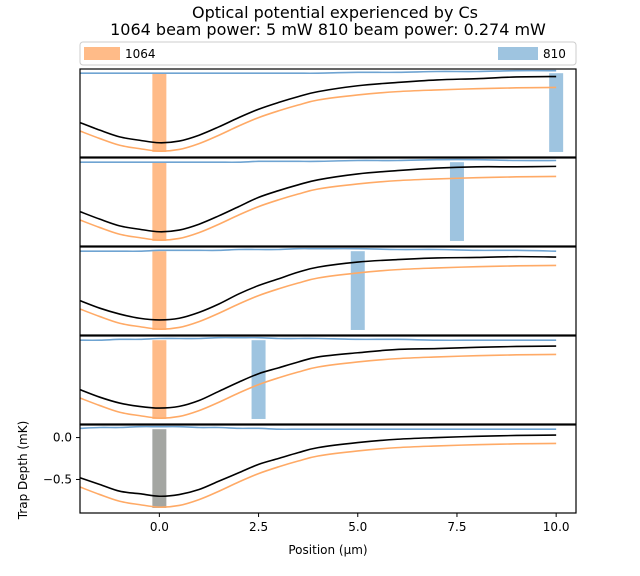 This screenshot has width=640, height=576. What do you see at coordinates (159, 527) in the screenshot?
I see `x-tick-label: 0.0` at bounding box center [159, 527].